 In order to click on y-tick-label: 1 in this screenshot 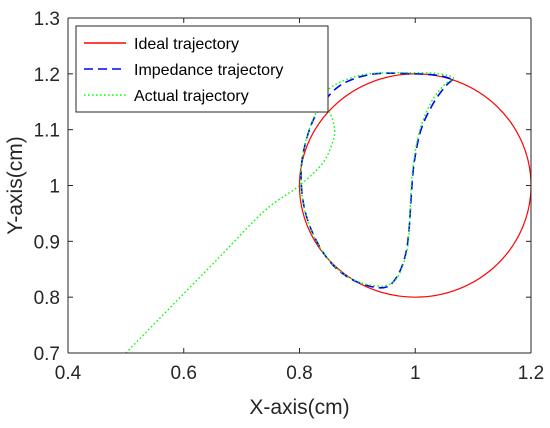, I will do `click(54, 187)`.